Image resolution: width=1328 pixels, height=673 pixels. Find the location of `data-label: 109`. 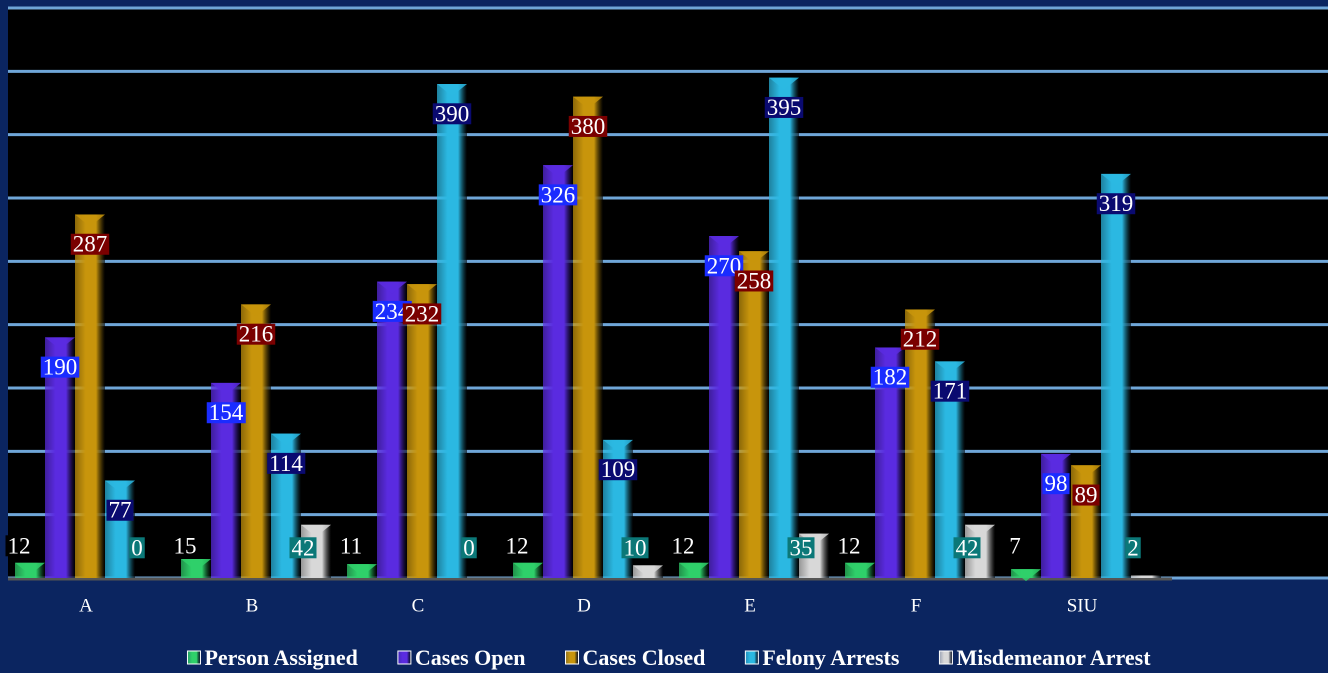

data-label: 109 is located at coordinates (618, 469).